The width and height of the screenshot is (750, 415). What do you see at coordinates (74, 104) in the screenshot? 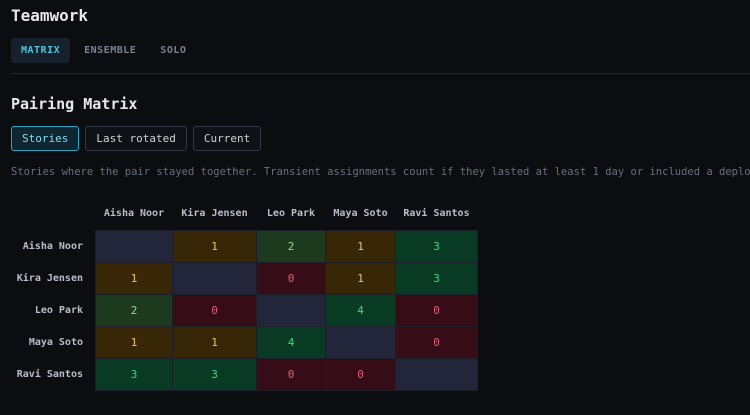
I see `section-title: Pairing Matrix` at bounding box center [74, 104].